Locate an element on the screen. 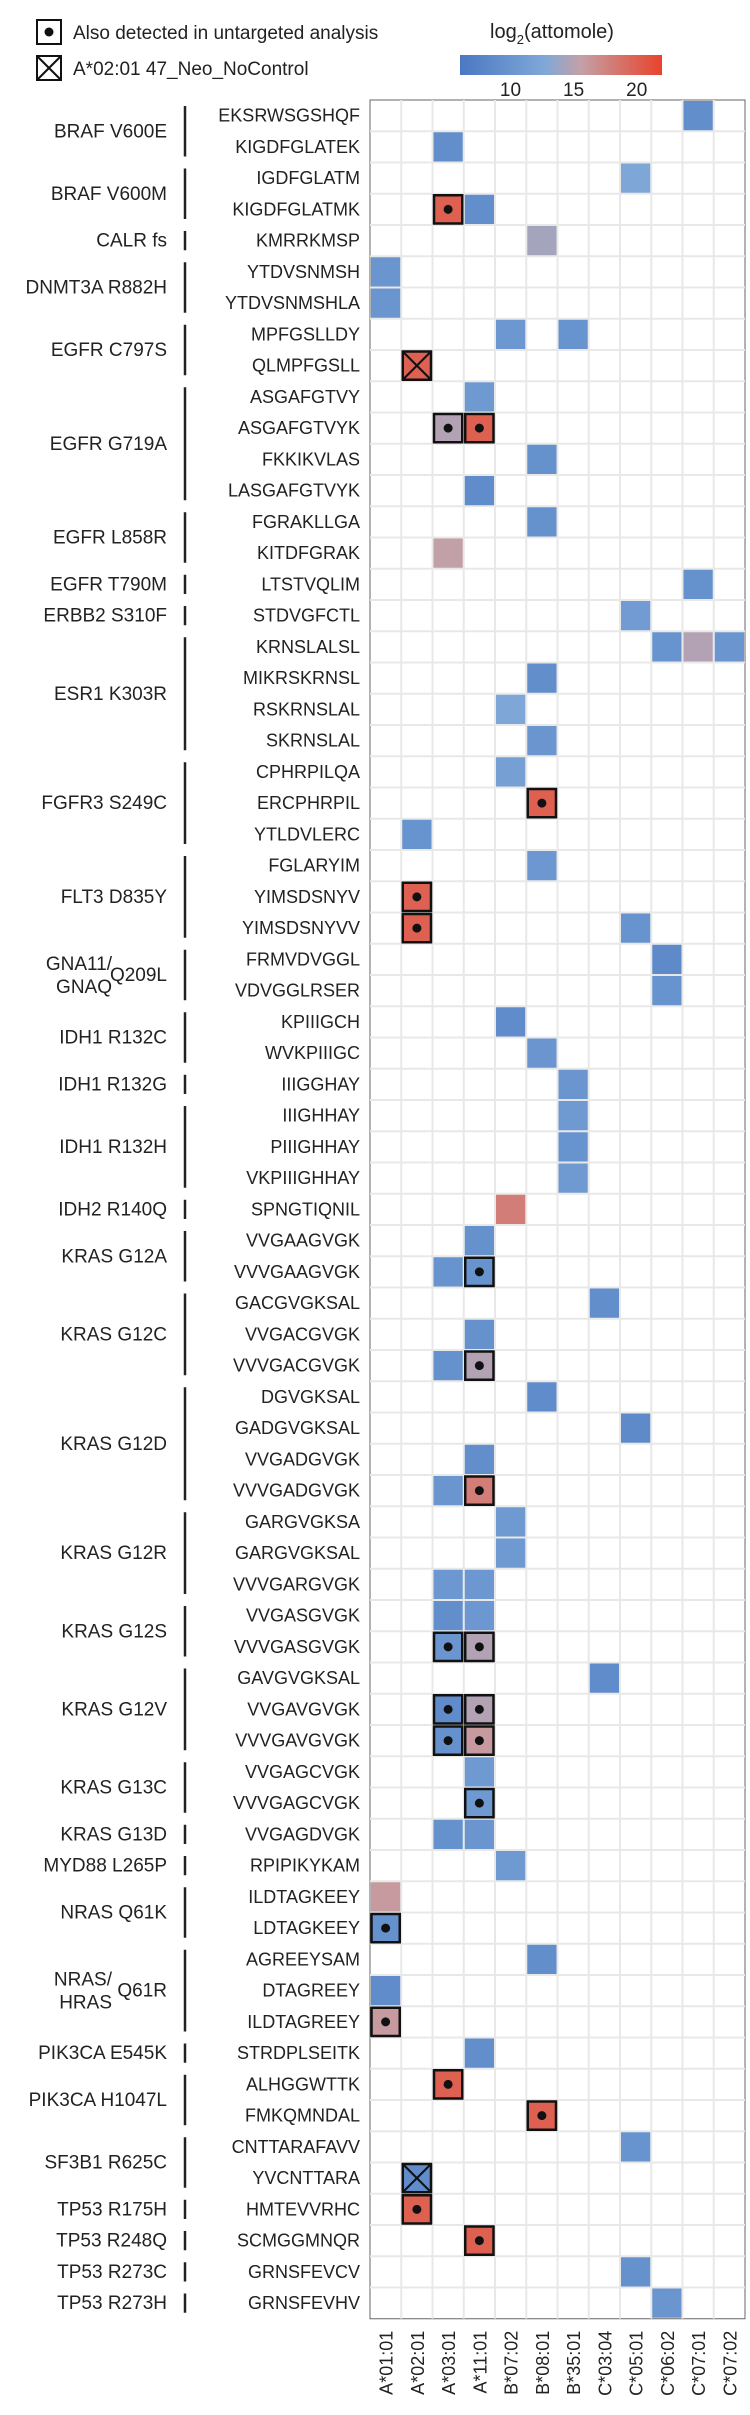 The height and width of the screenshot is (2415, 750). group-label: MYD88 L265P is located at coordinates (105, 1866).